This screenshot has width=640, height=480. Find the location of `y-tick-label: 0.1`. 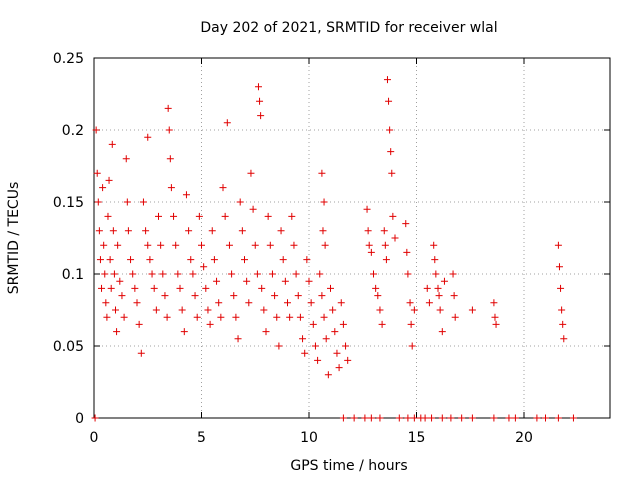

y-tick-label: 0.1 is located at coordinates (73, 275).